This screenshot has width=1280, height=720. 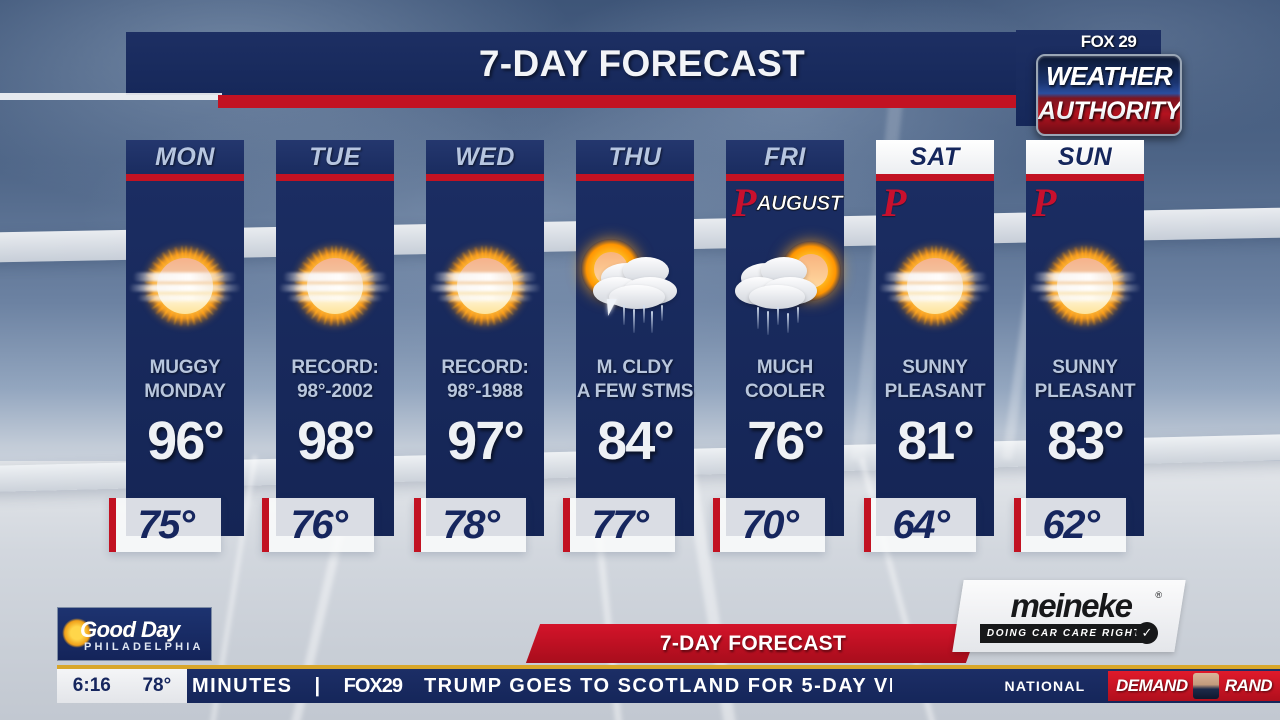 What do you see at coordinates (1086, 440) in the screenshot?
I see `high-temperature: 83°` at bounding box center [1086, 440].